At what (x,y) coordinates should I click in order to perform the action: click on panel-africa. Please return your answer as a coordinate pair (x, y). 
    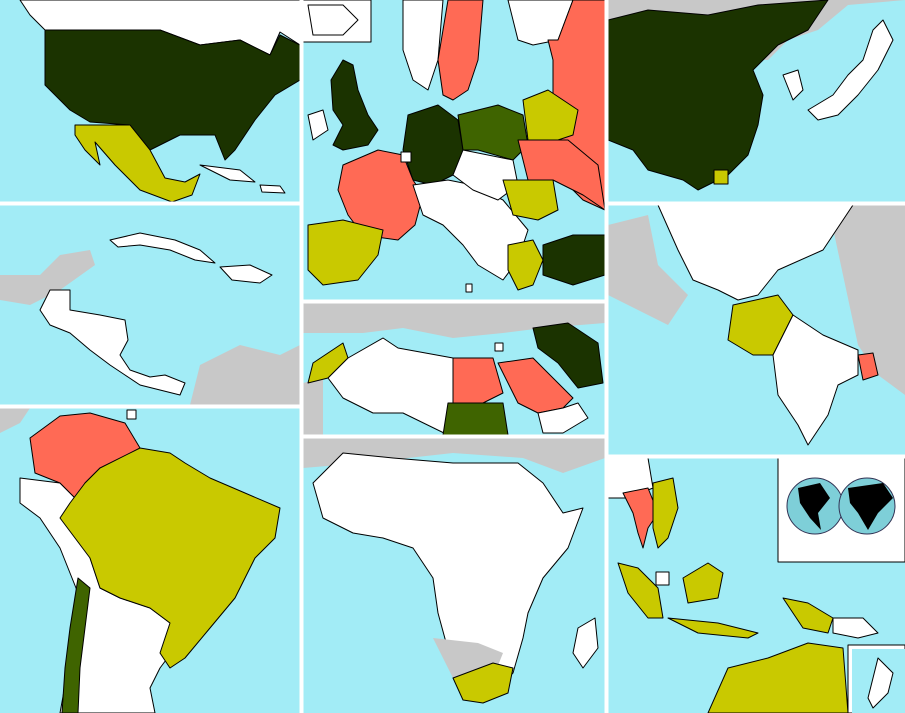
    Looking at the image, I should click on (454, 575).